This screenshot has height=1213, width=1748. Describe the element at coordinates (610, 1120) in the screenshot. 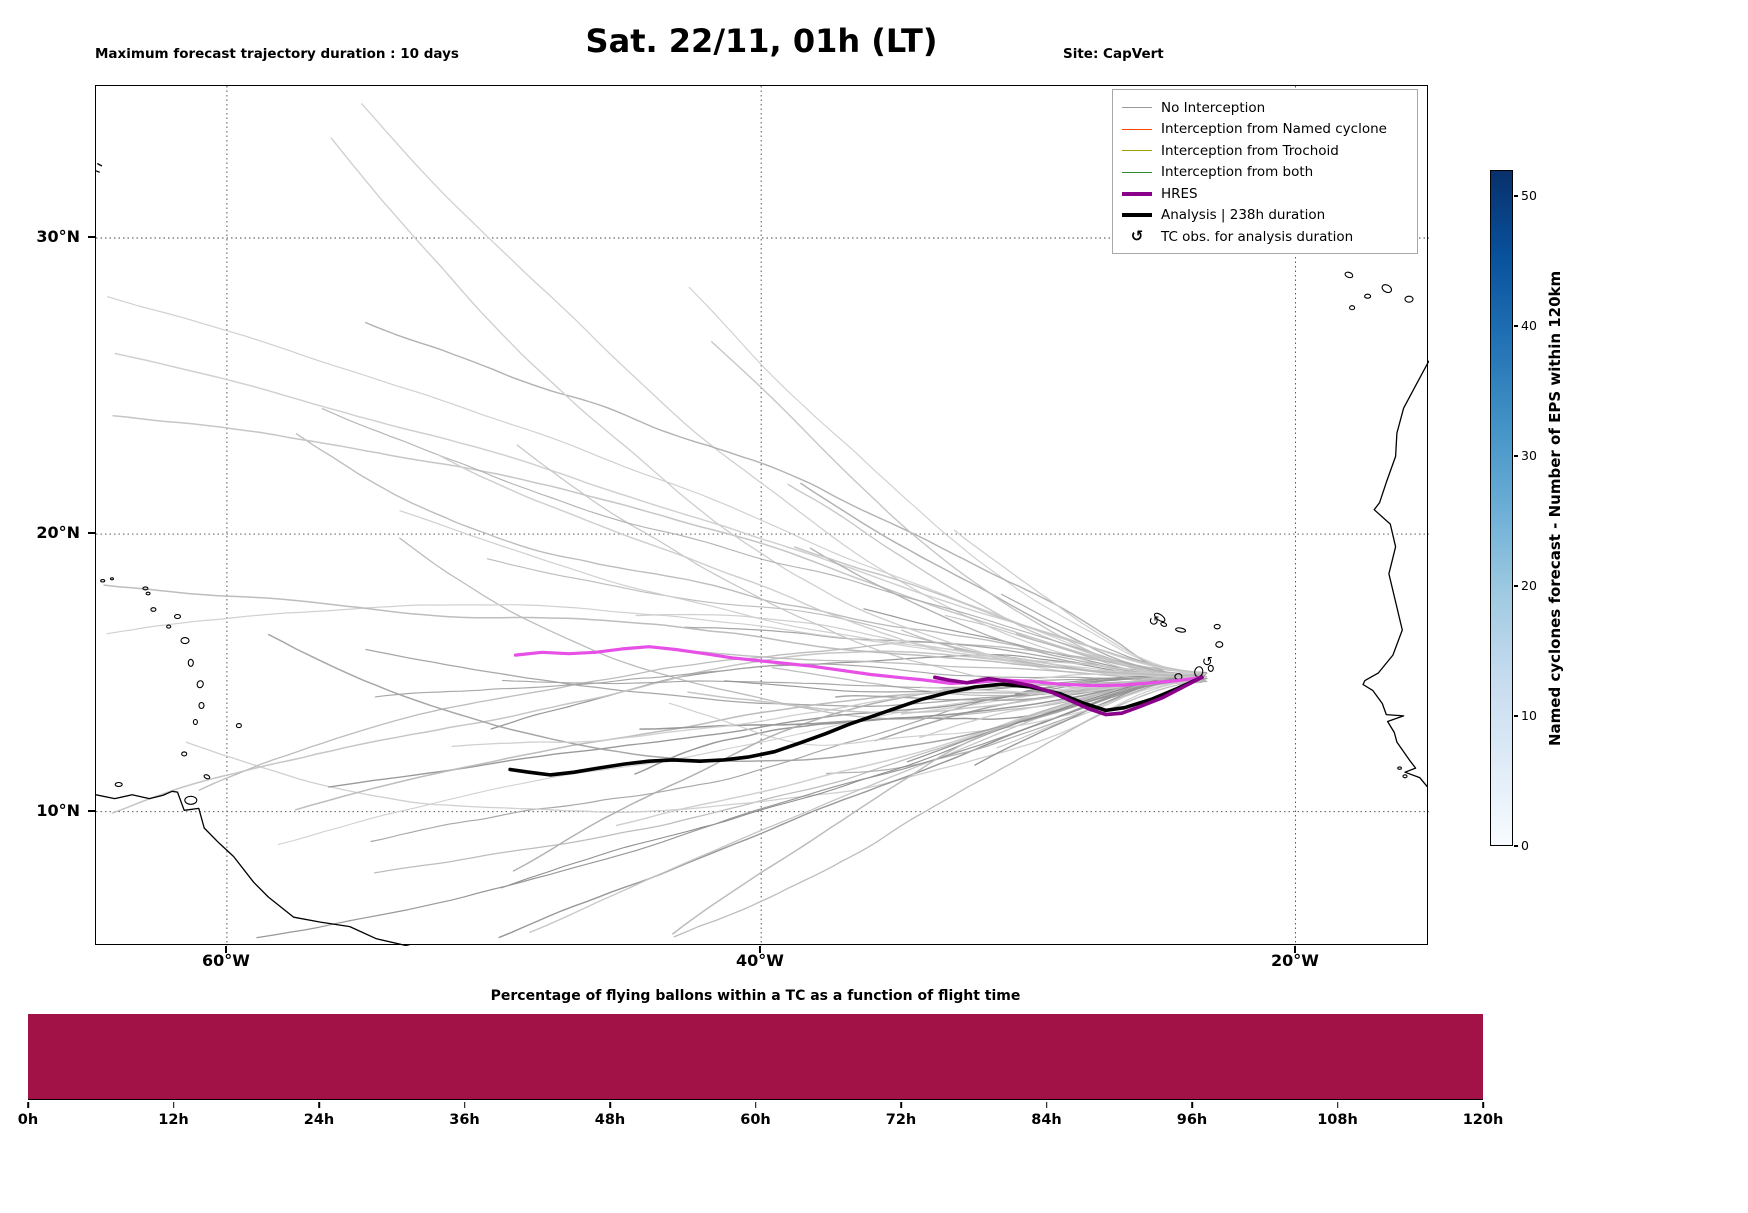

I see `time-axis-label: 48h` at that location.